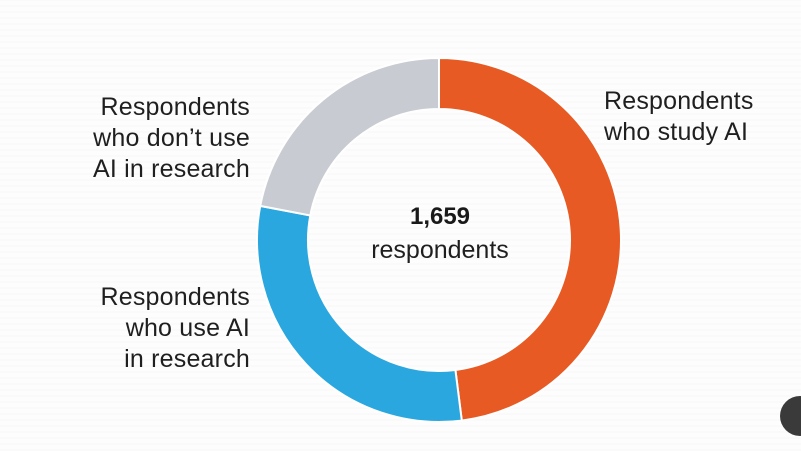 This screenshot has width=801, height=451. What do you see at coordinates (679, 116) in the screenshot?
I see `slice-label-study-ai: Respondents who study AI` at bounding box center [679, 116].